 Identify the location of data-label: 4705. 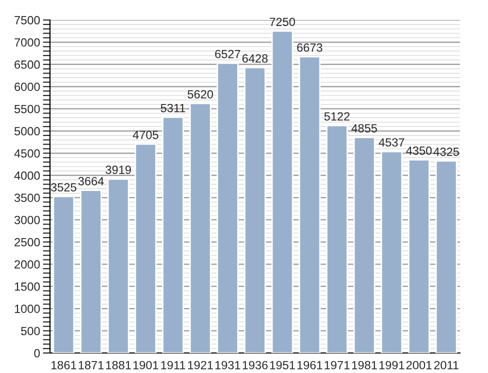
(145, 135).